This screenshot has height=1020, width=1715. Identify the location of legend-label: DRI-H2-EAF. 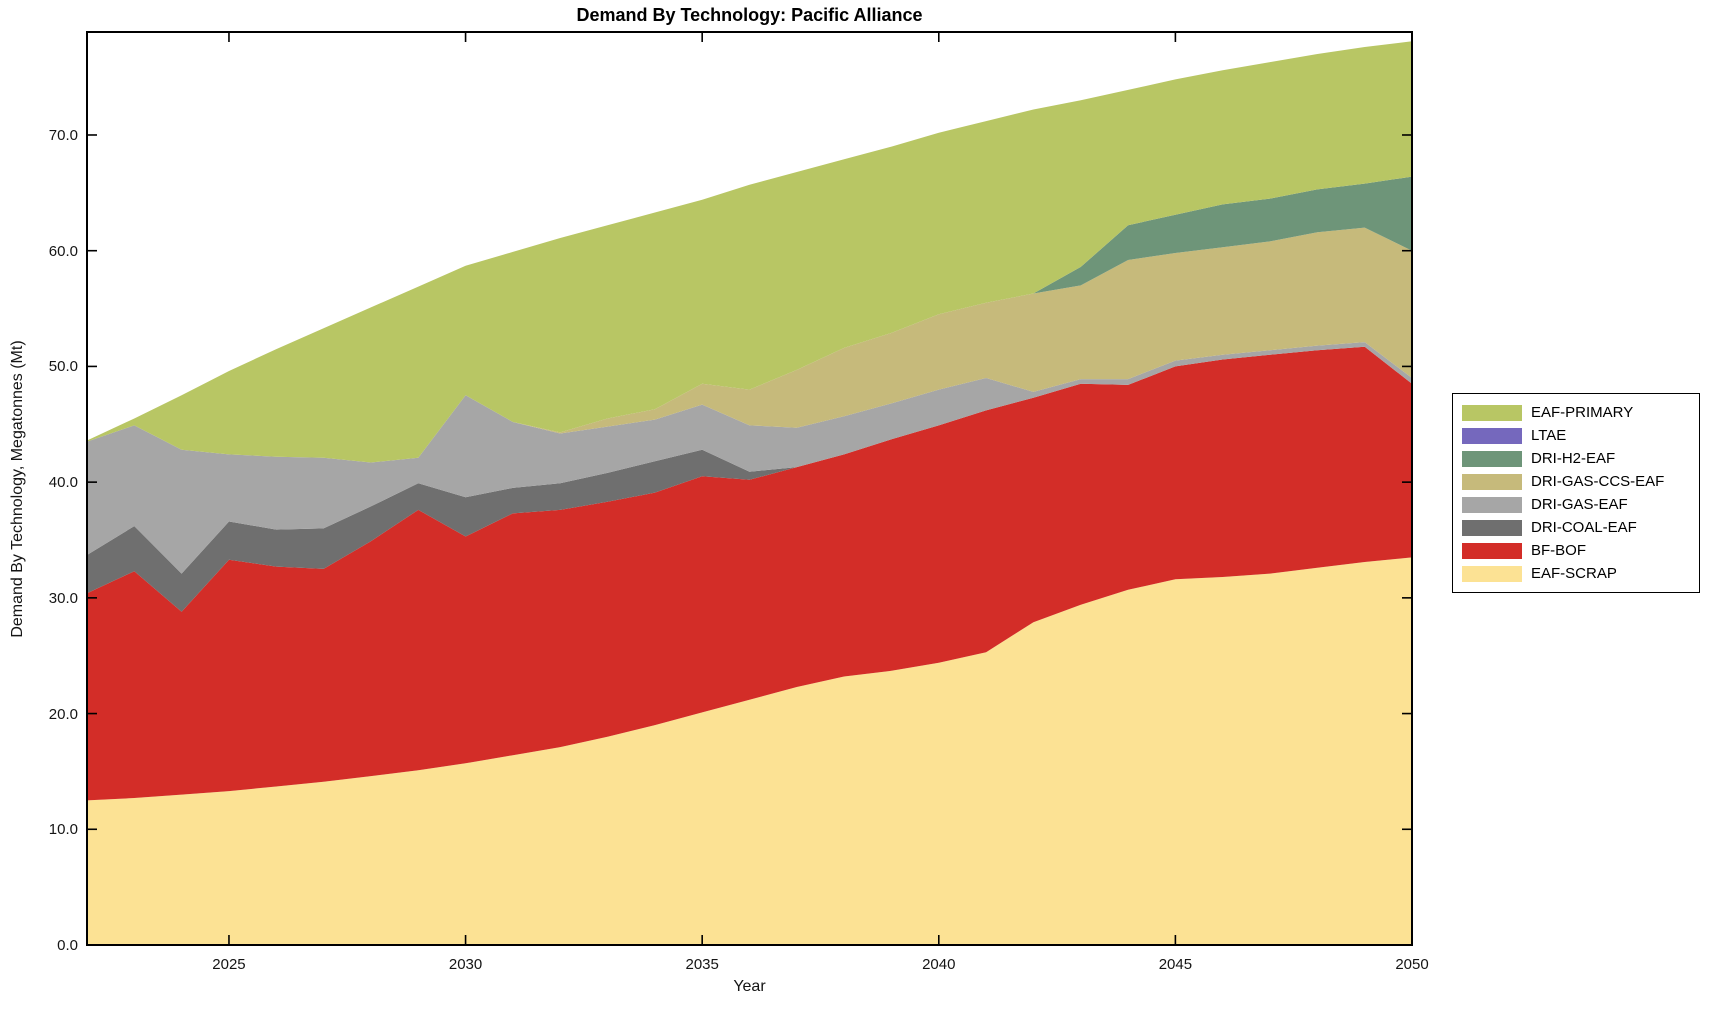
(1573, 458).